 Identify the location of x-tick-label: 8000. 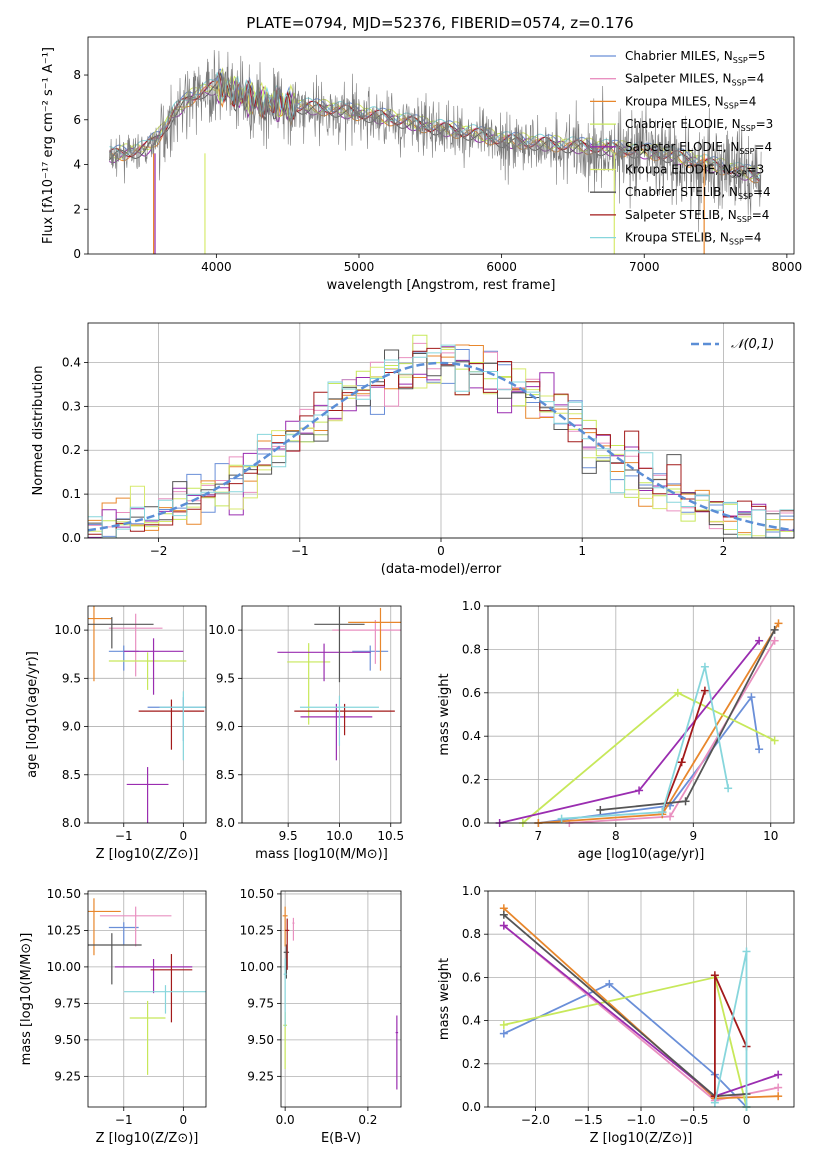
(787, 267).